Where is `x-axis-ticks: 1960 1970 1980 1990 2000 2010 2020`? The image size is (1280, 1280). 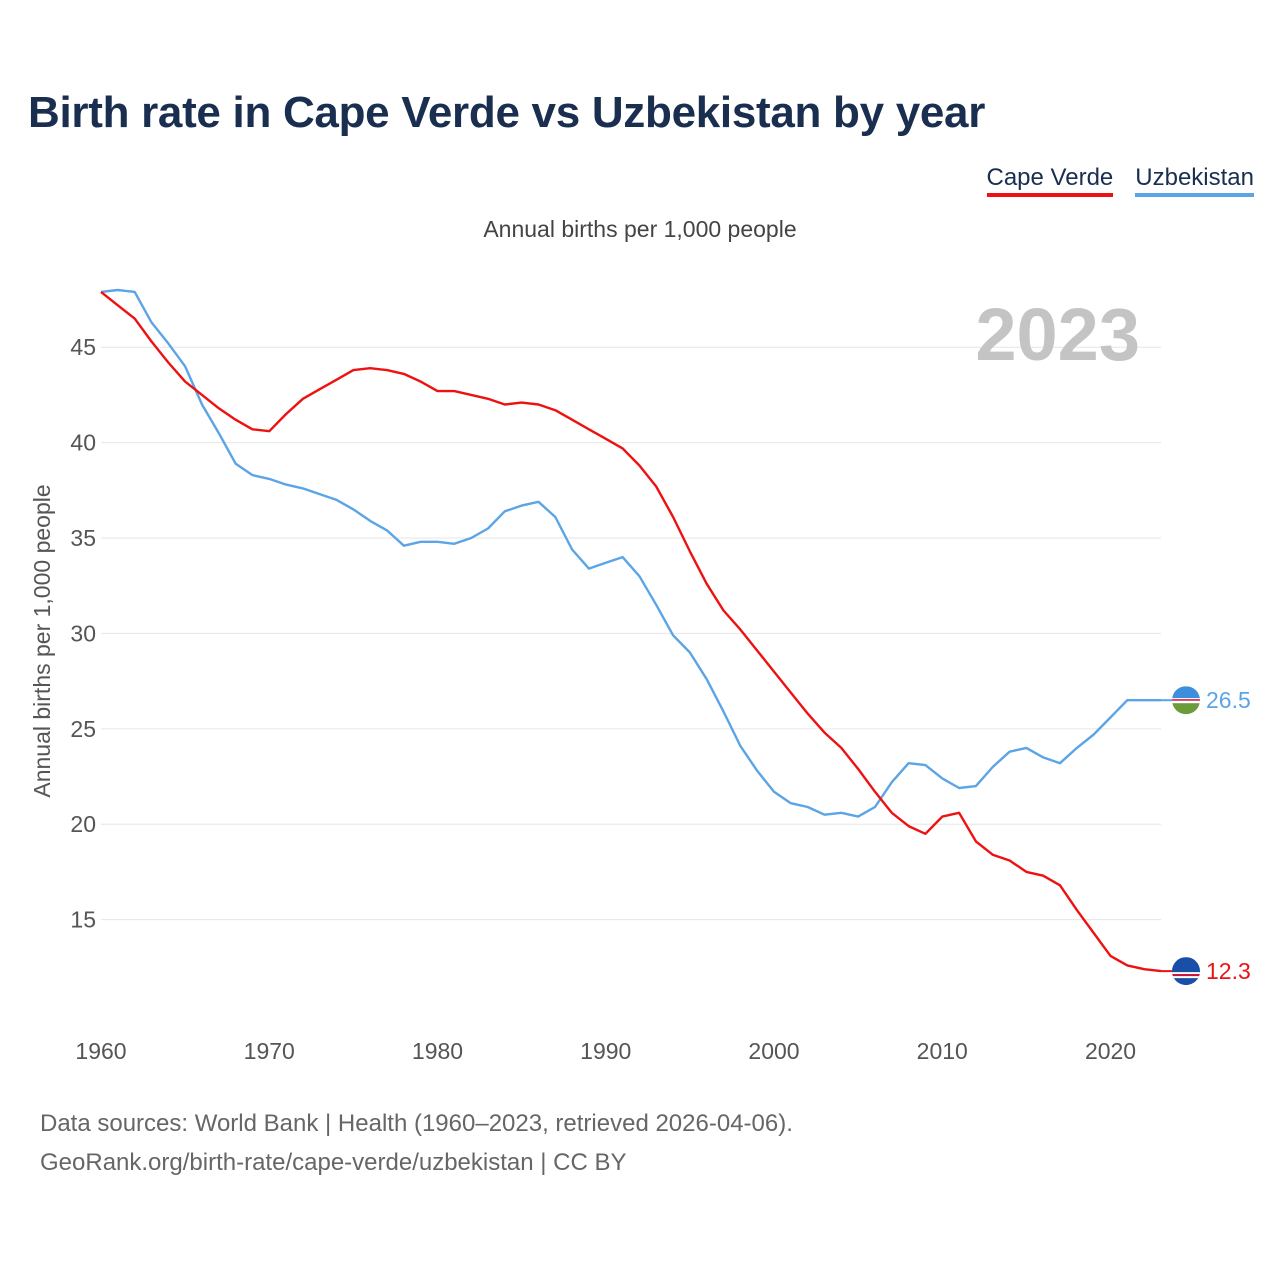
x-axis-ticks: 1960 1970 1980 1990 2000 2010 2020 is located at coordinates (605, 1051).